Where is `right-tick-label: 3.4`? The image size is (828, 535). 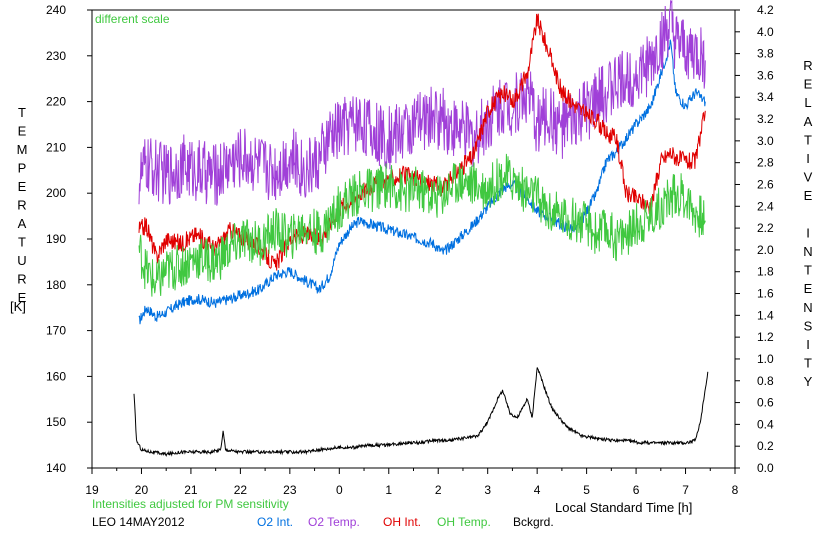
right-tick-label: 3.4 is located at coordinates (765, 97).